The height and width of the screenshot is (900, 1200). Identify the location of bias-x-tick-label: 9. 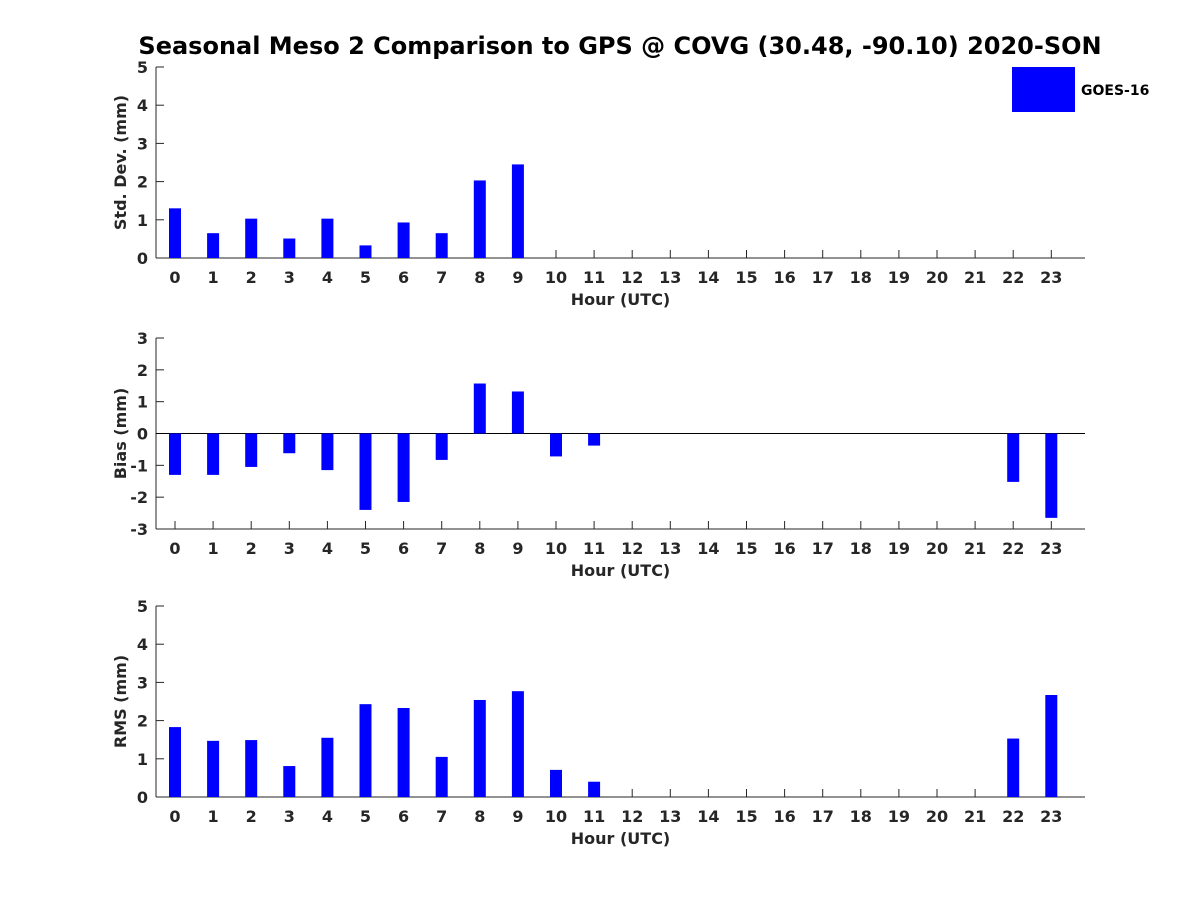
(517, 548).